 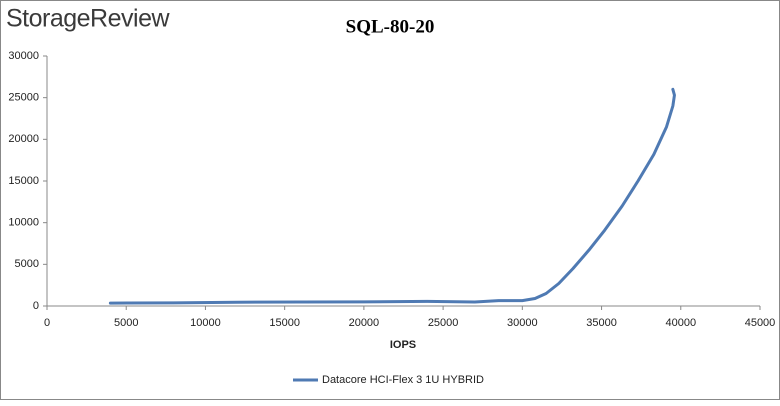 What do you see at coordinates (390, 26) in the screenshot?
I see `chart-title: SQL-80-20` at bounding box center [390, 26].